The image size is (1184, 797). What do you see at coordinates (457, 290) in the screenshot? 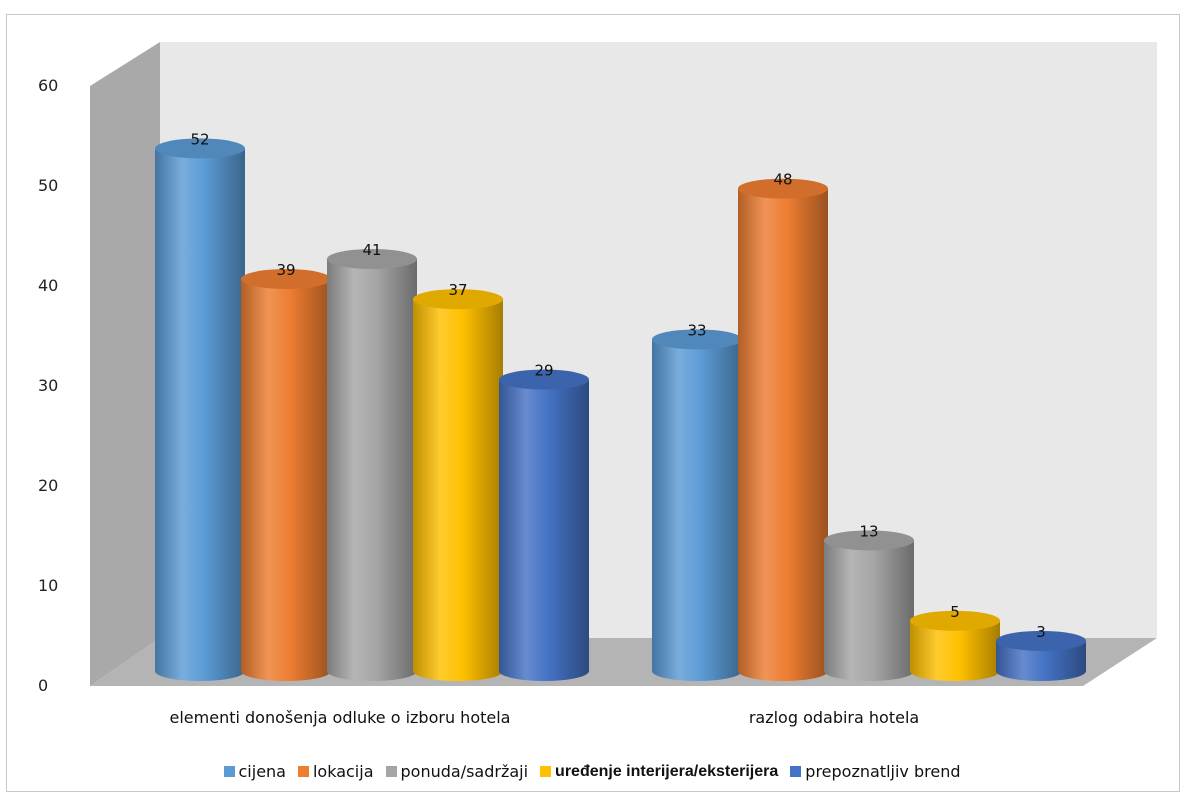
I see `value-label: 37` at bounding box center [457, 290].